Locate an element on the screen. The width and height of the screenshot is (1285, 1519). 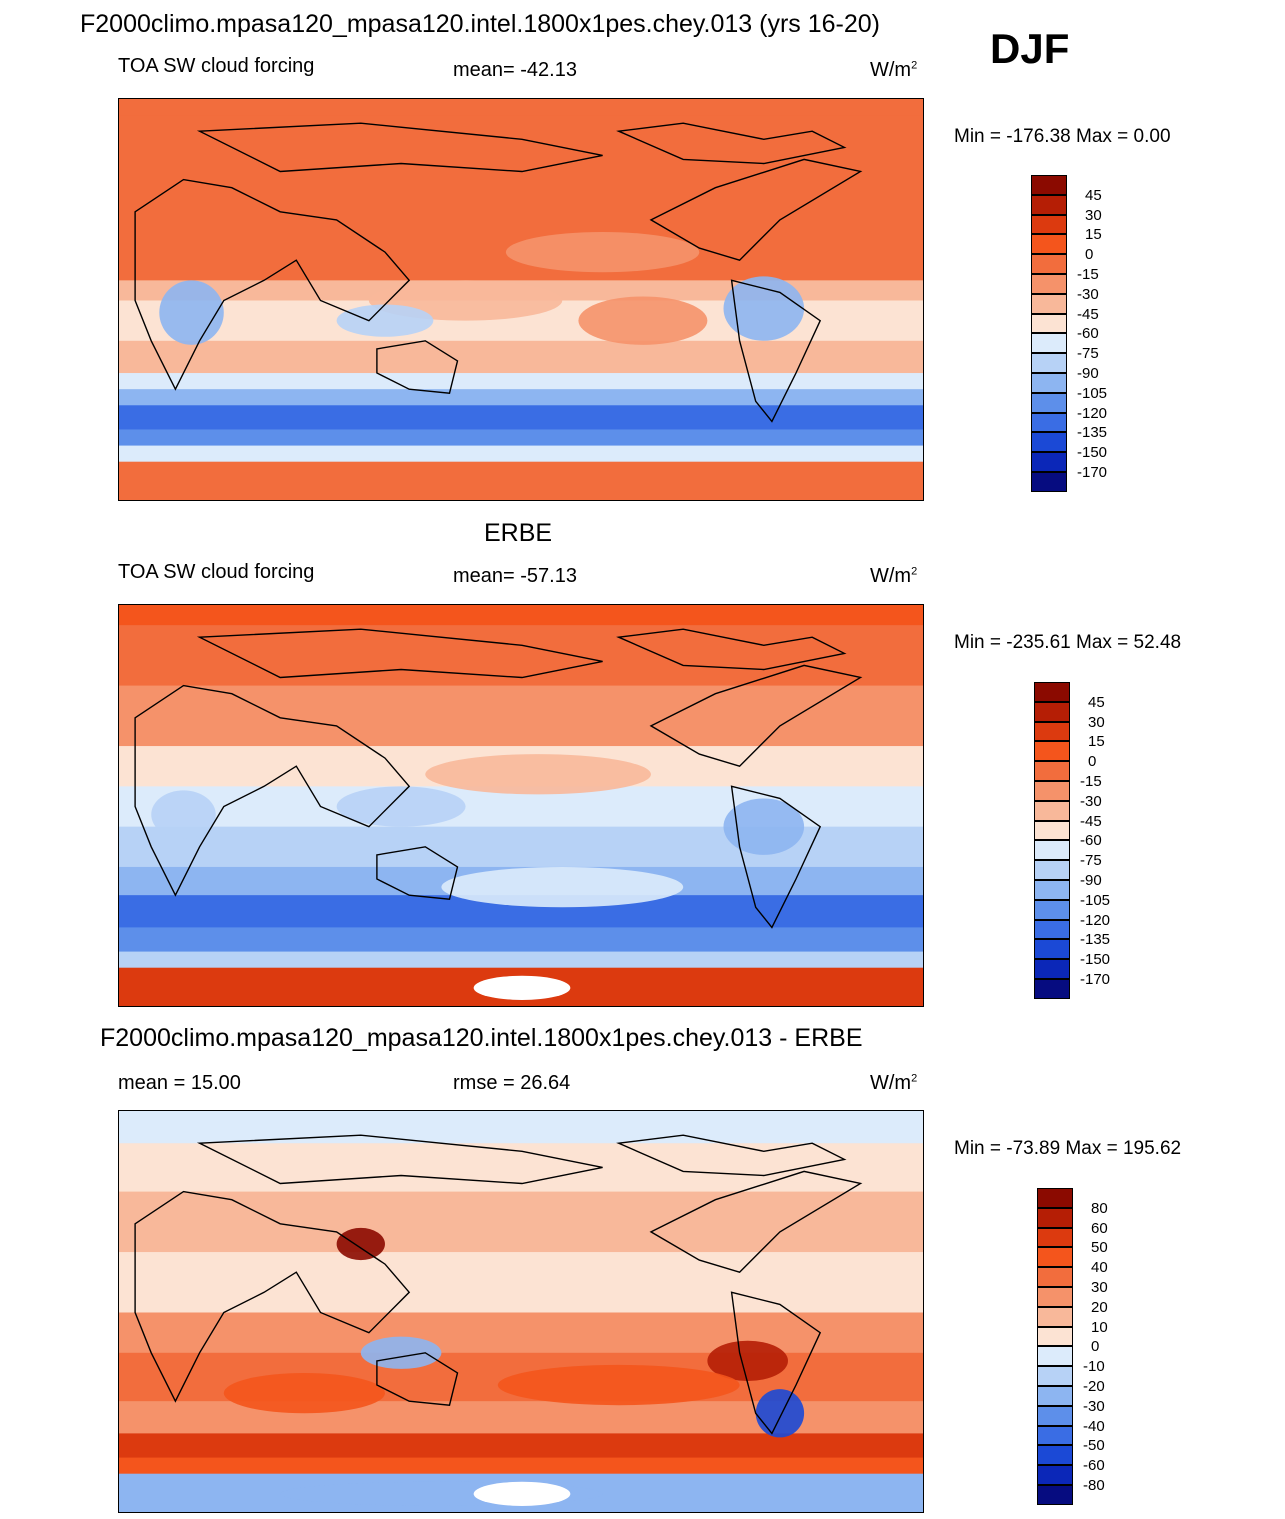
panel1-left-label: TOA SW cloud forcing is located at coordinates (216, 66).